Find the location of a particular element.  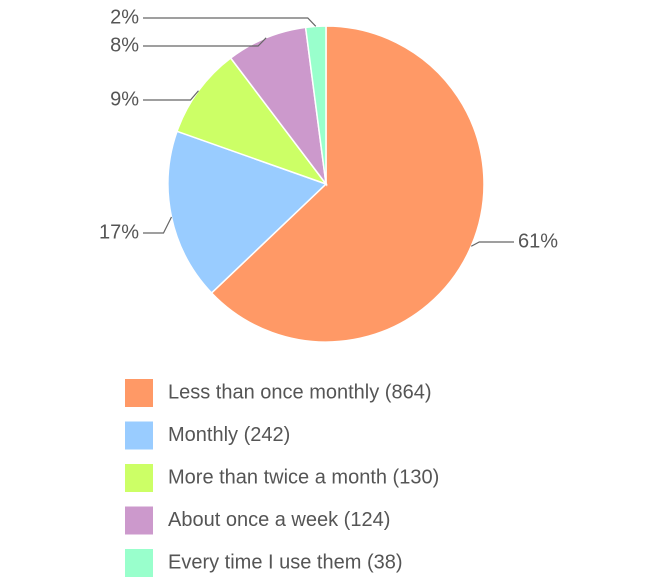

slice-label: 61% is located at coordinates (538, 241).